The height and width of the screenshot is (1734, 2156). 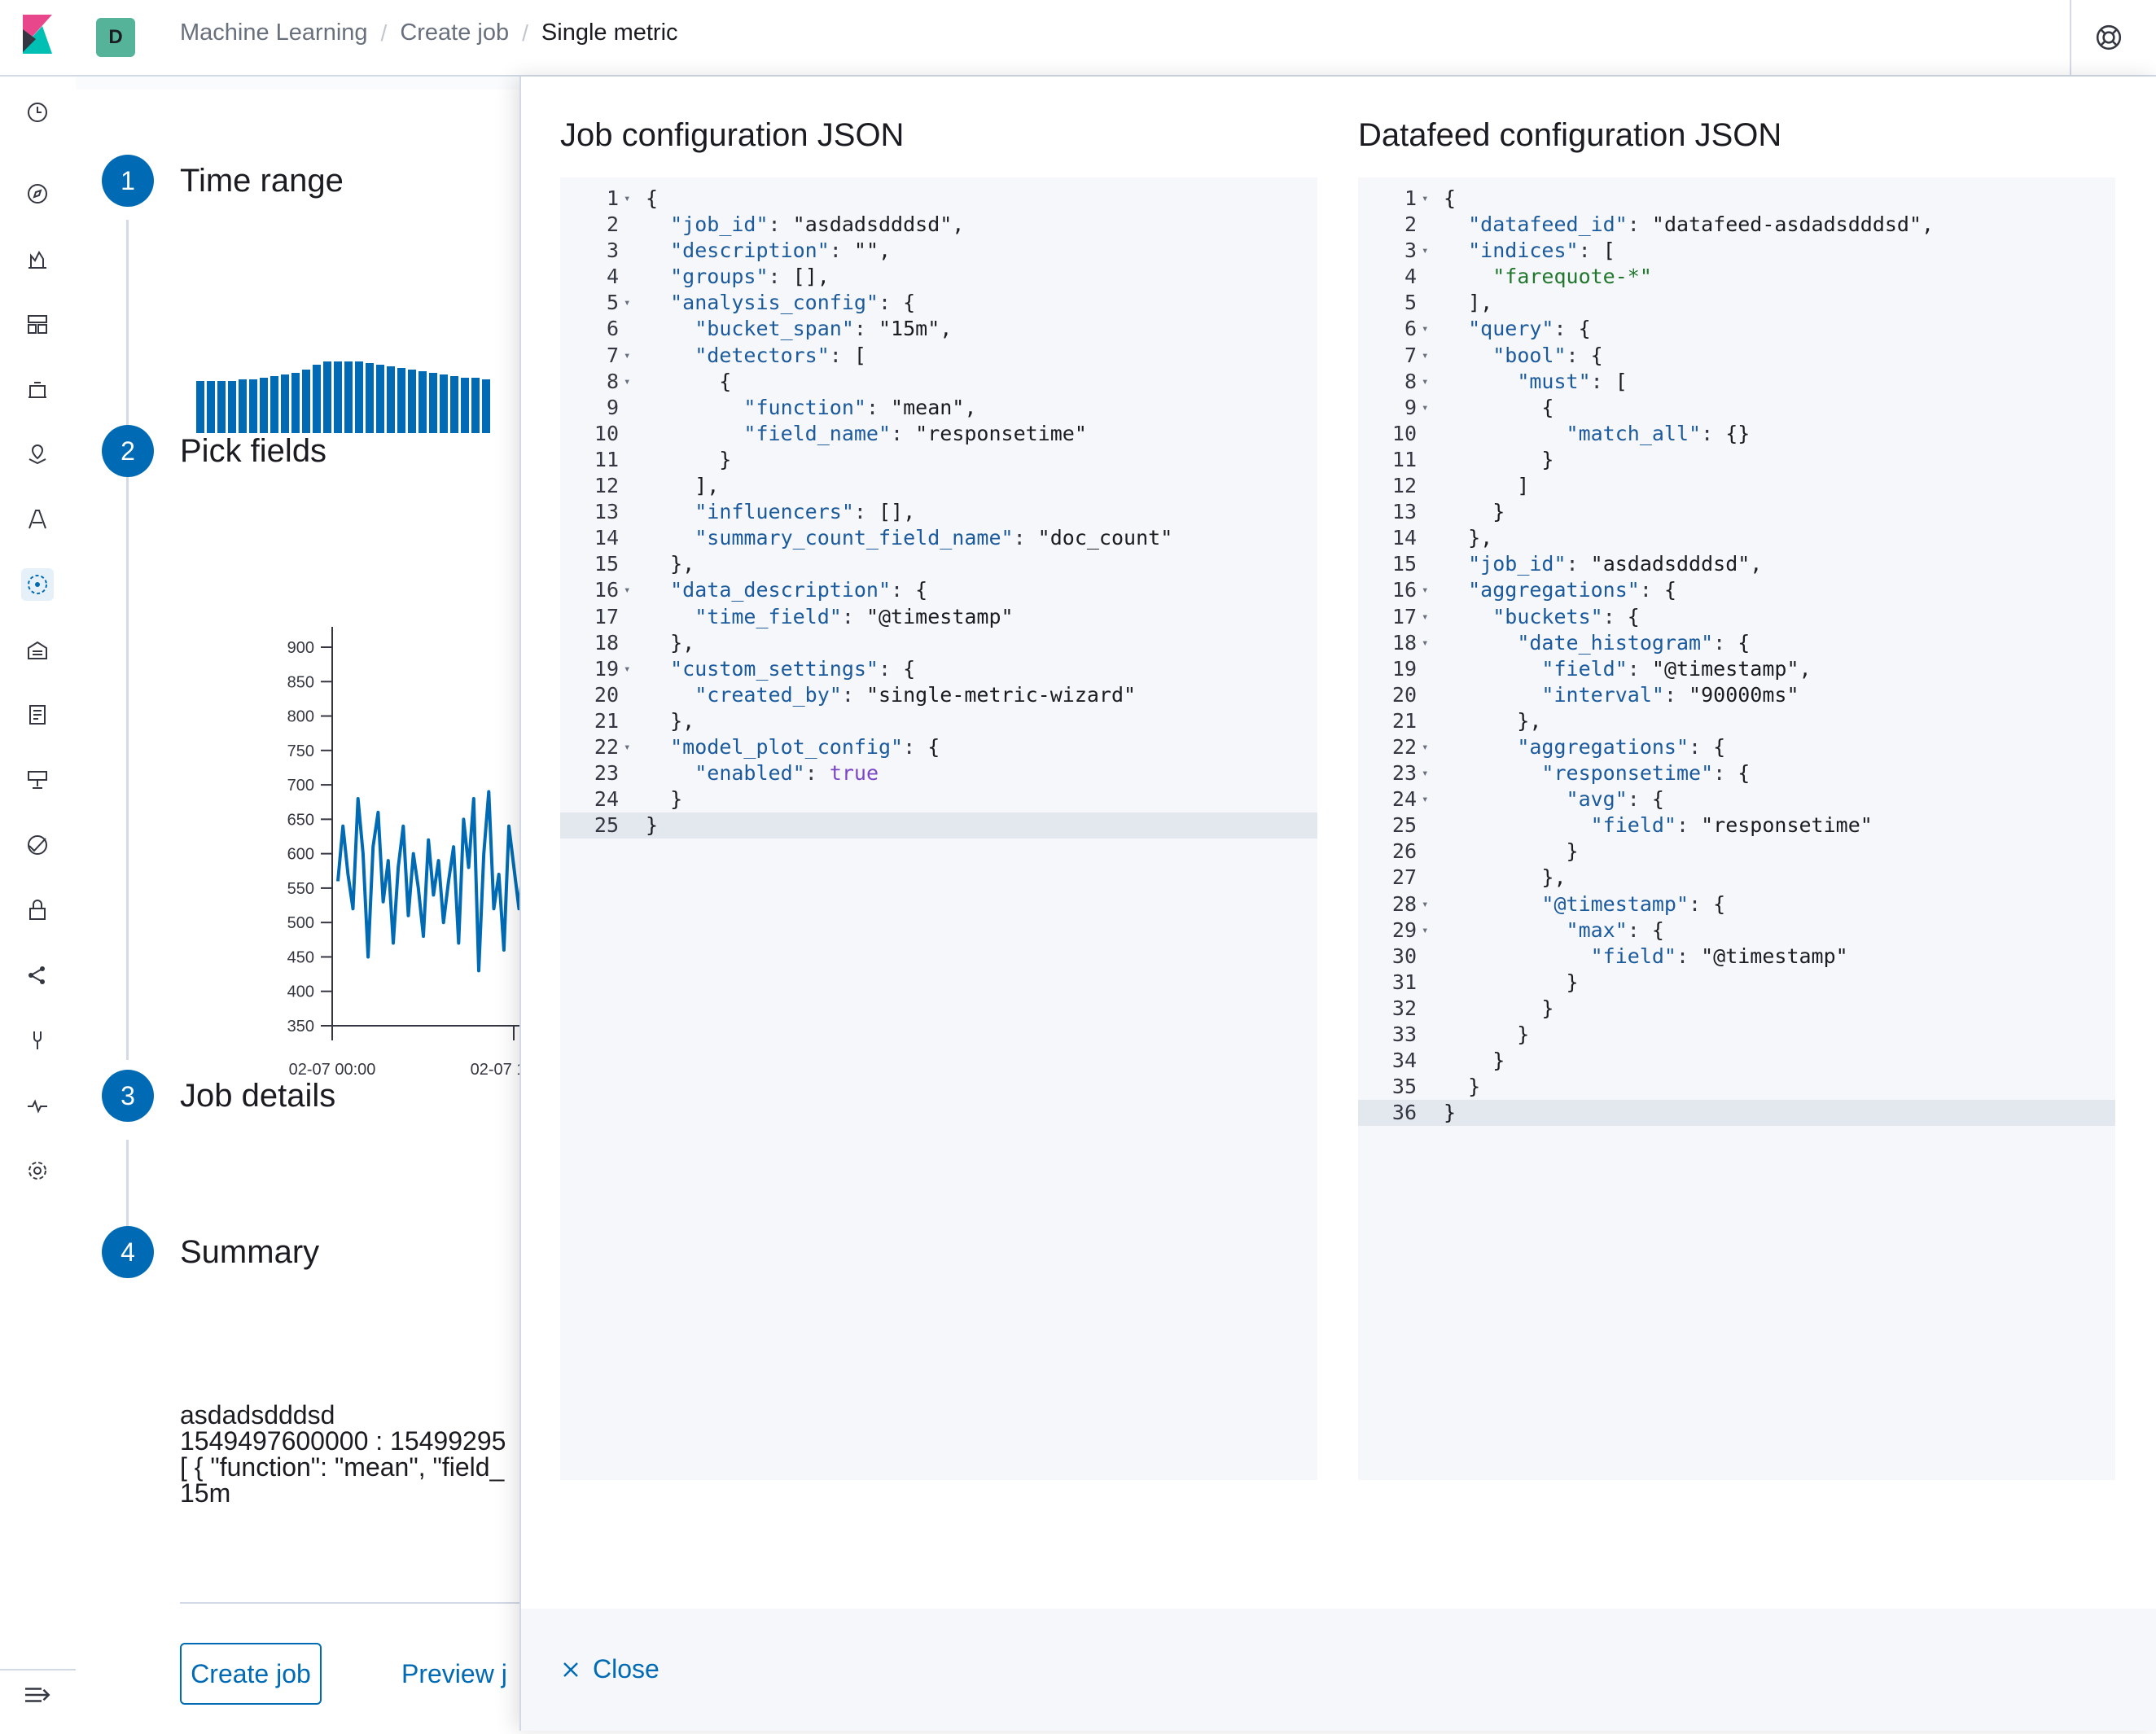 I want to click on help-icon, so click(x=2108, y=37).